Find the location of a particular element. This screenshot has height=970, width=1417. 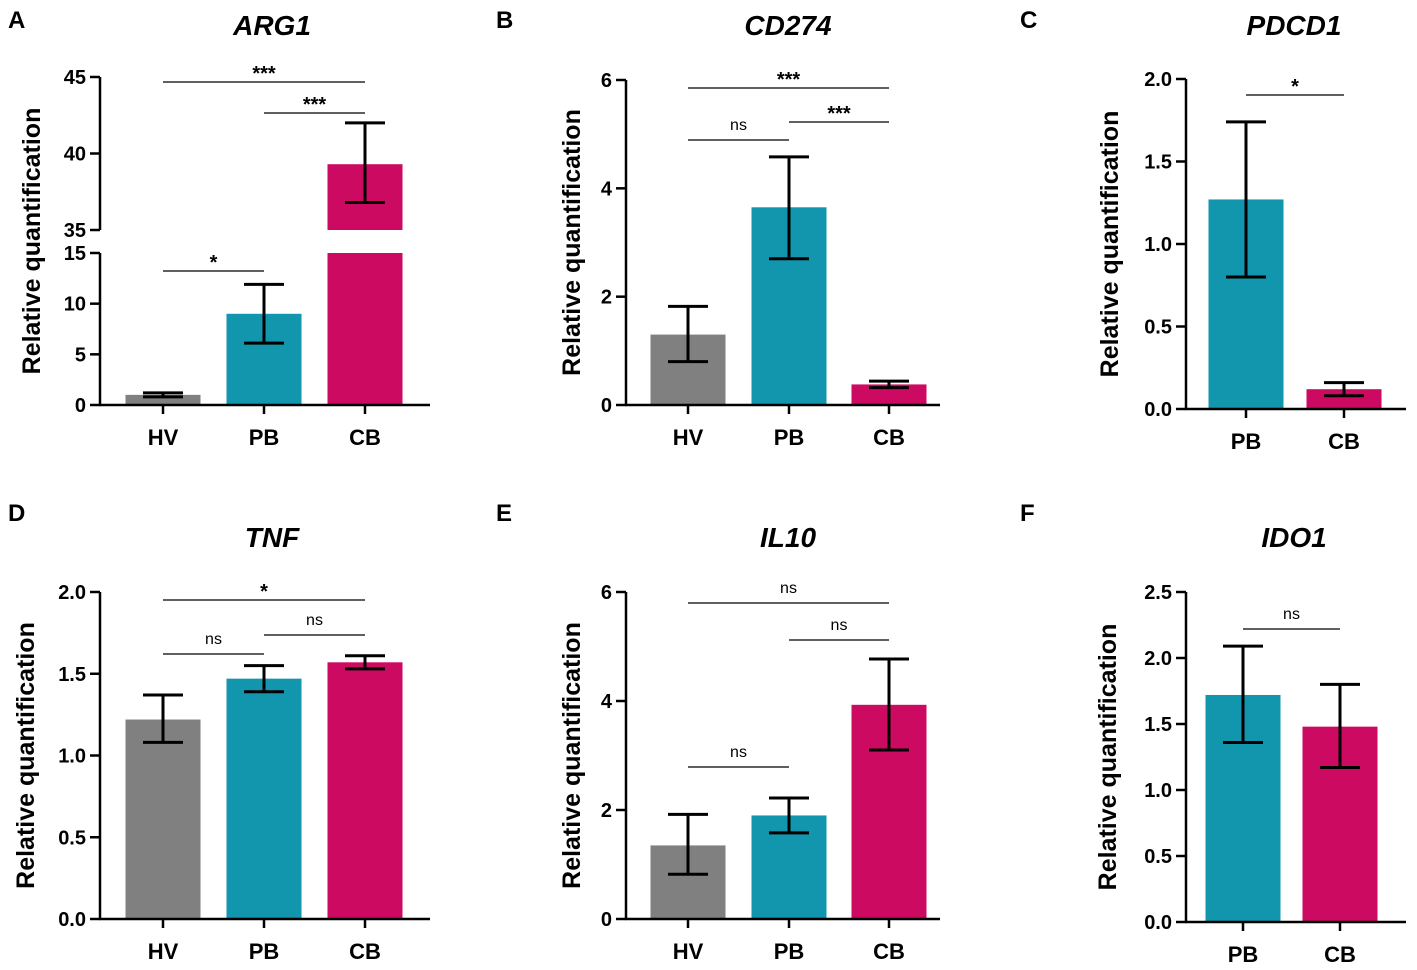

chart-title: CD274 is located at coordinates (788, 25).